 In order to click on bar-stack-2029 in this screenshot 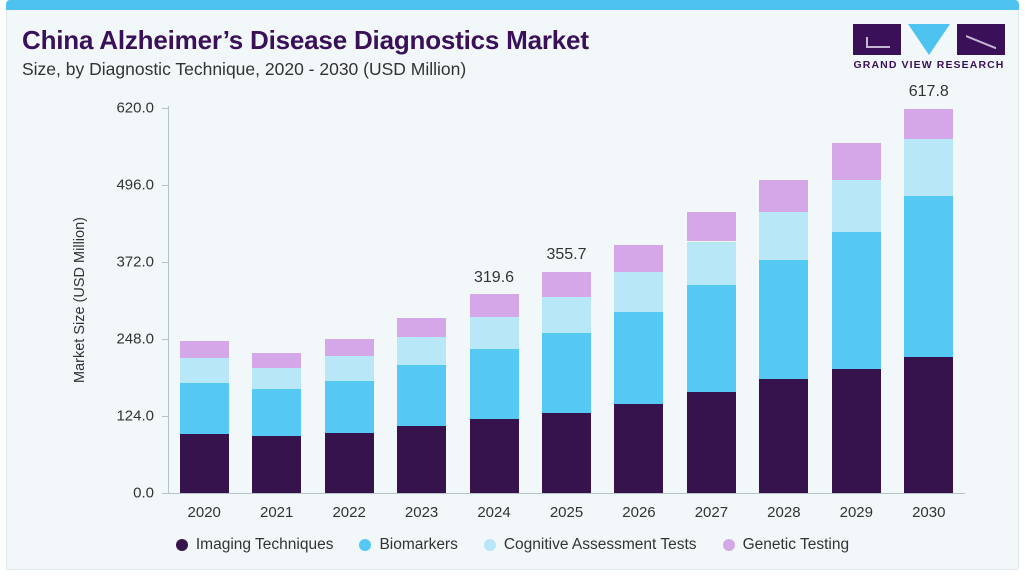, I will do `click(856, 300)`.